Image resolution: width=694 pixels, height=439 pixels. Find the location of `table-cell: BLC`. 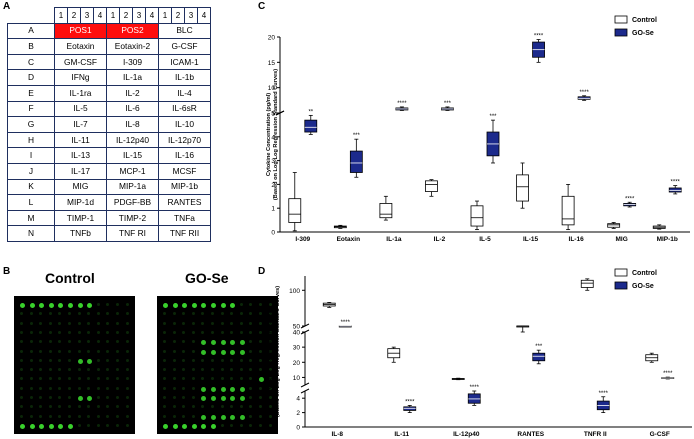

table-cell: BLC is located at coordinates (184, 31).